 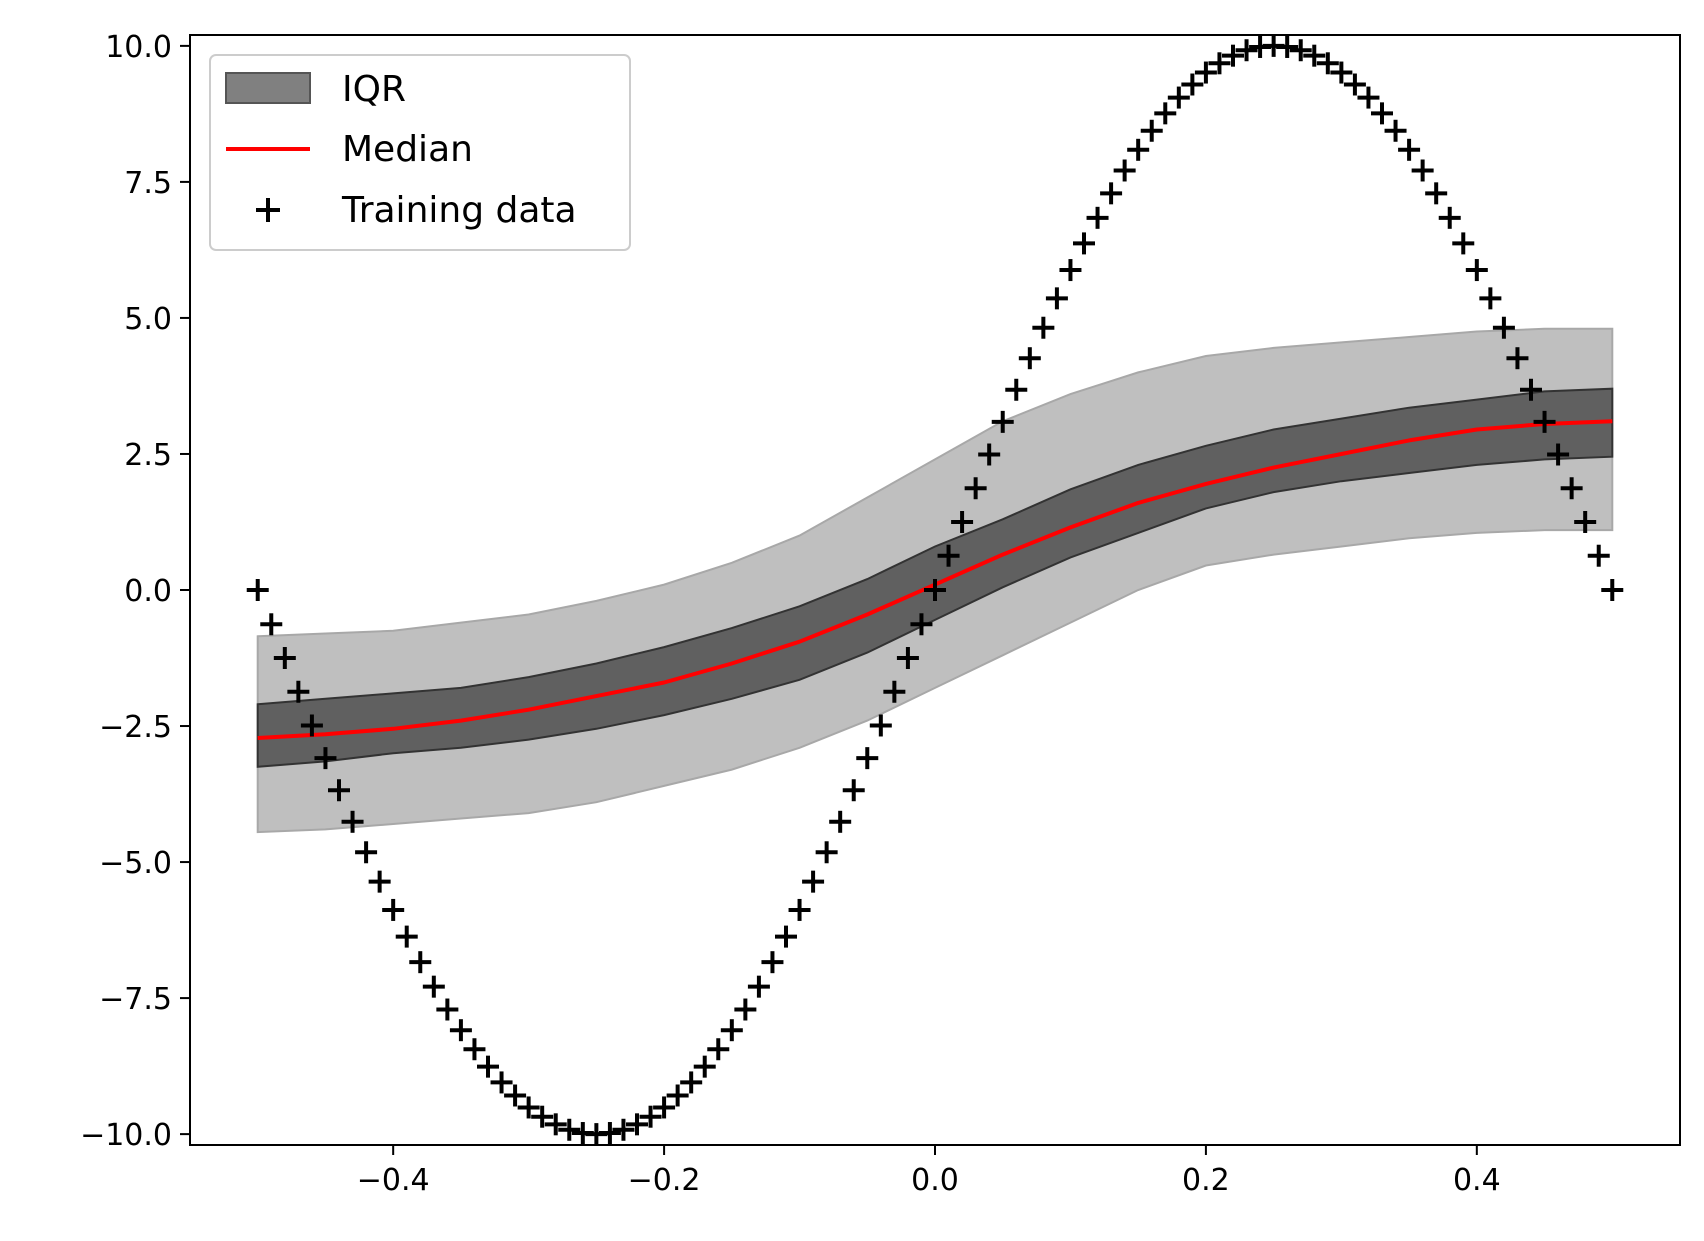 What do you see at coordinates (664, 1180) in the screenshot?
I see `x-tick-label: −0.2` at bounding box center [664, 1180].